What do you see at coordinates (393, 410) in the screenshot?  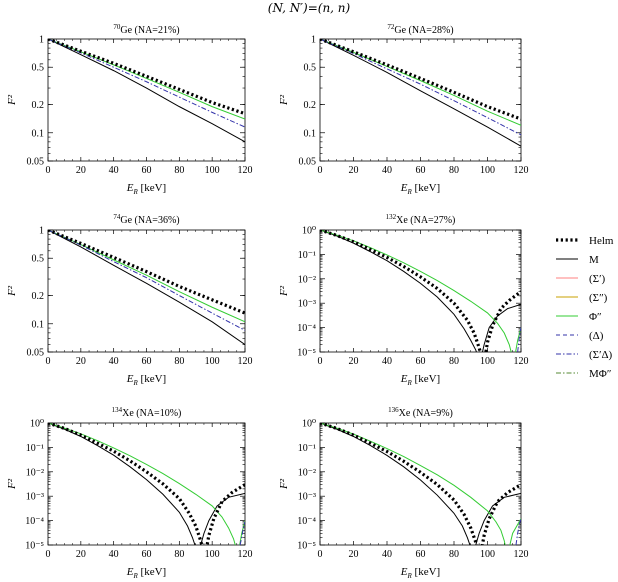 I see `panel-title-mass-number: 136` at bounding box center [393, 410].